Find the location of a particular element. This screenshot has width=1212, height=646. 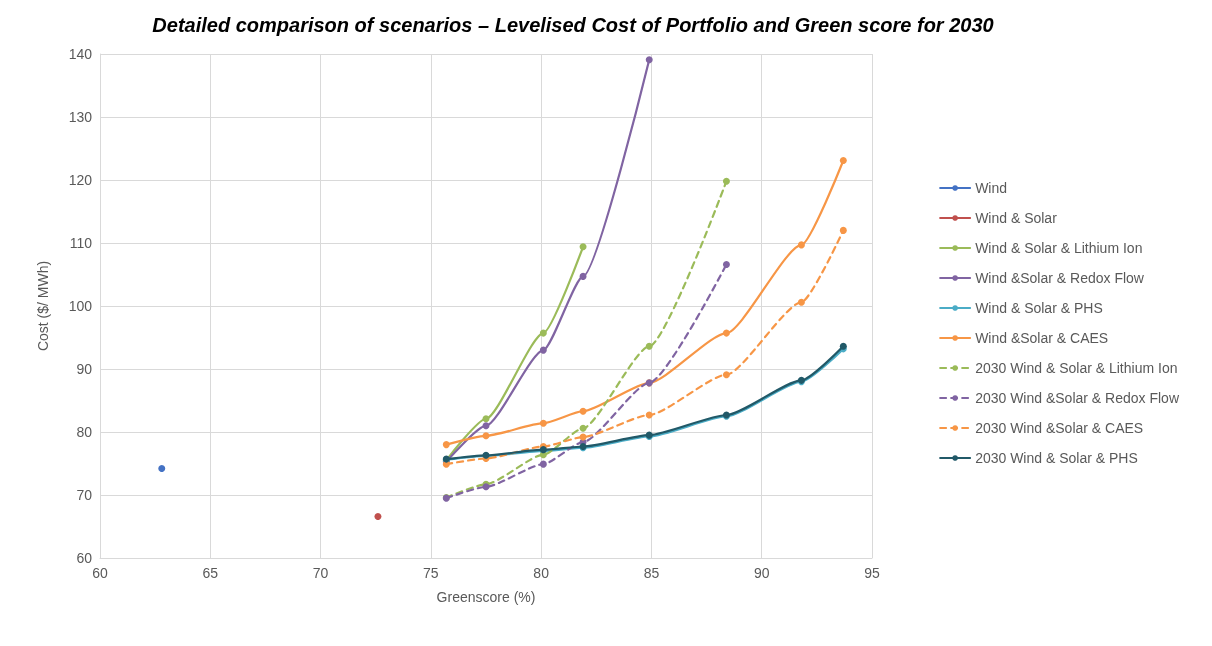

x-tick-label: 65 is located at coordinates (210, 573).